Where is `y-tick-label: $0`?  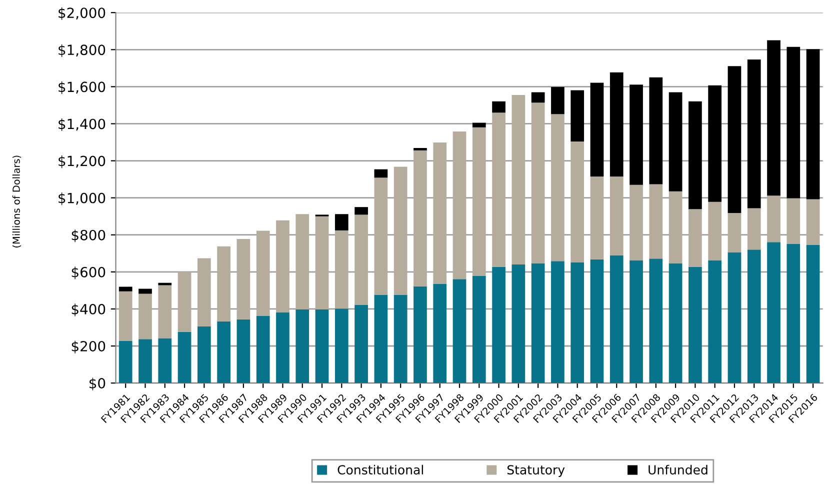
y-tick-label: $0 is located at coordinates (98, 384).